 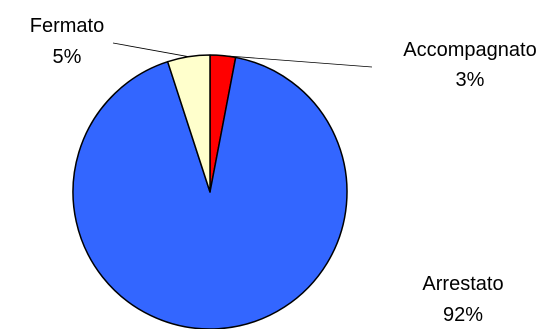 What do you see at coordinates (470, 80) in the screenshot?
I see `slice-label-accompagnato-value: 3%` at bounding box center [470, 80].